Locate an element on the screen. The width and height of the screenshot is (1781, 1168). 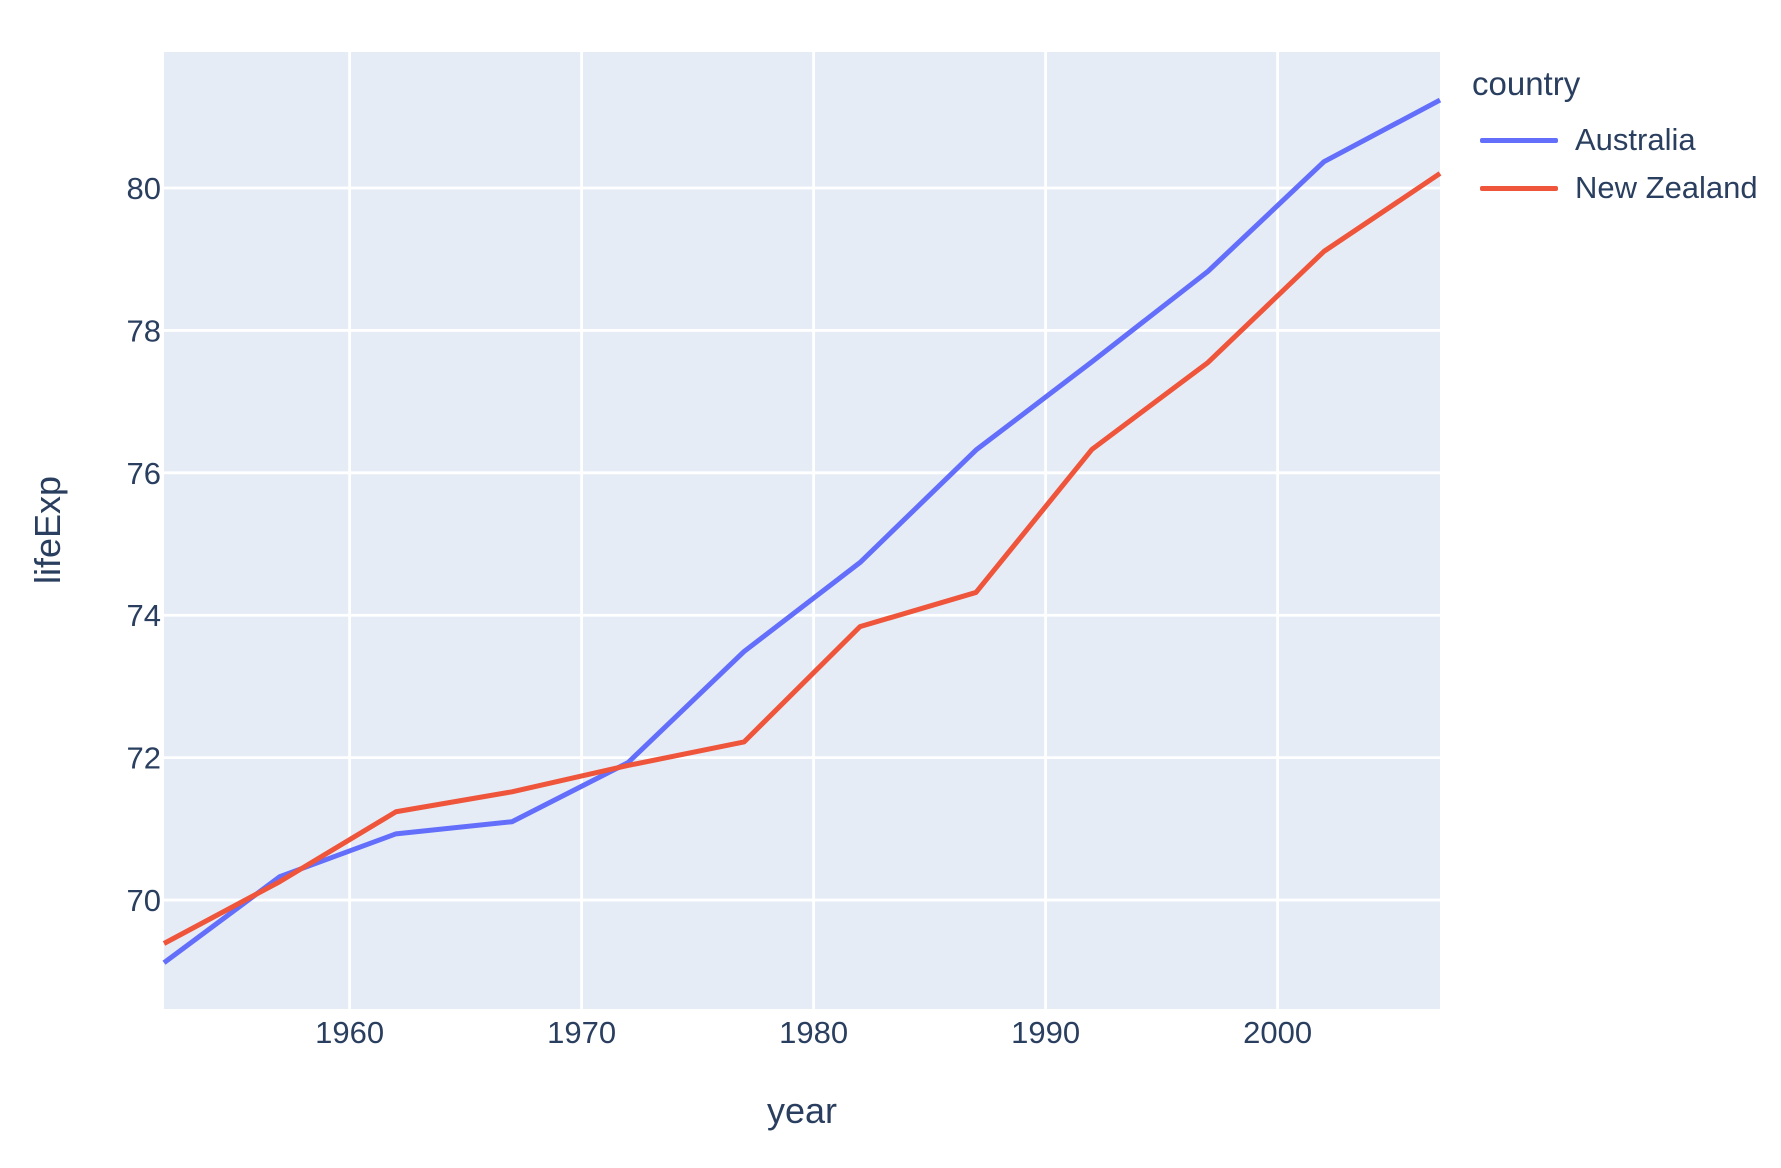
legend-items: Australia New Zealand is located at coordinates (1615, 164).